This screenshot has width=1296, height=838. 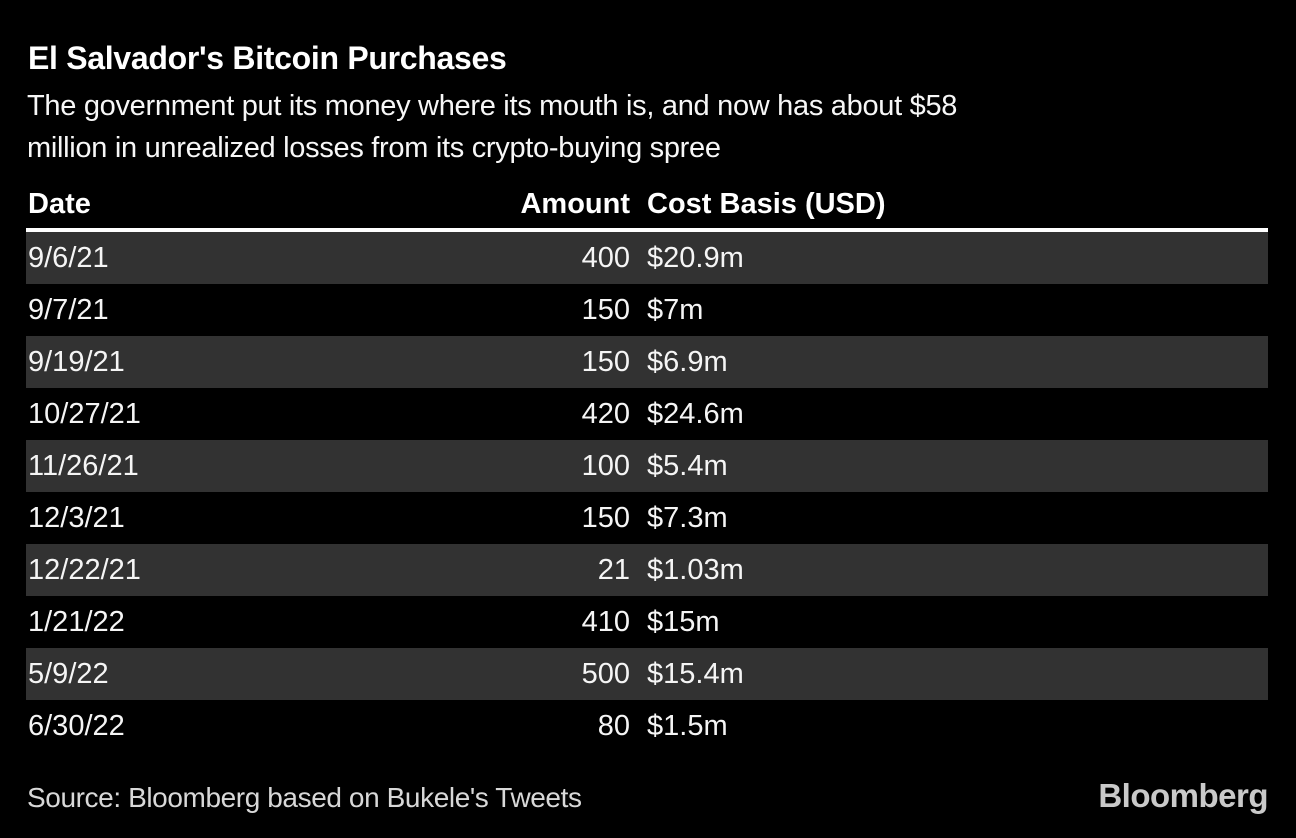 What do you see at coordinates (76, 361) in the screenshot?
I see `date-cell: 9/19/21` at bounding box center [76, 361].